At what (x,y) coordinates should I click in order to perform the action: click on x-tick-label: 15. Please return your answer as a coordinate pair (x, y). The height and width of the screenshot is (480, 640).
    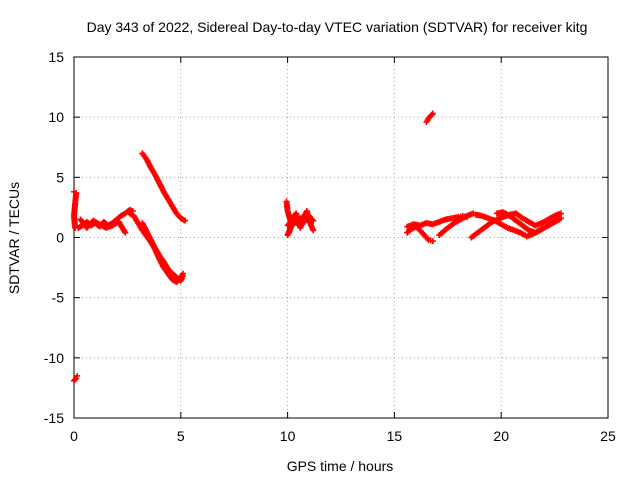
    Looking at the image, I should click on (395, 436).